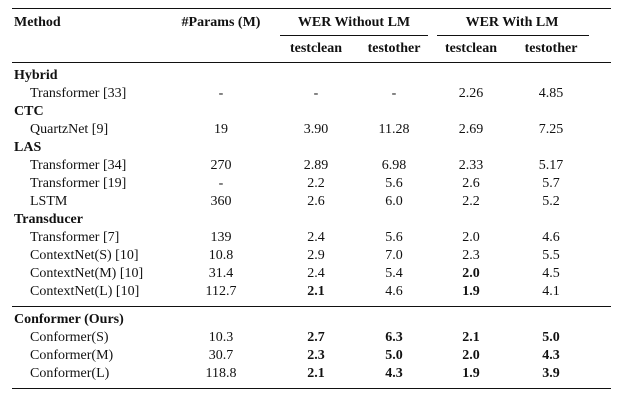 This screenshot has height=413, width=623. What do you see at coordinates (471, 183) in the screenshot?
I see `cell-testclean-lm: 2.6` at bounding box center [471, 183].